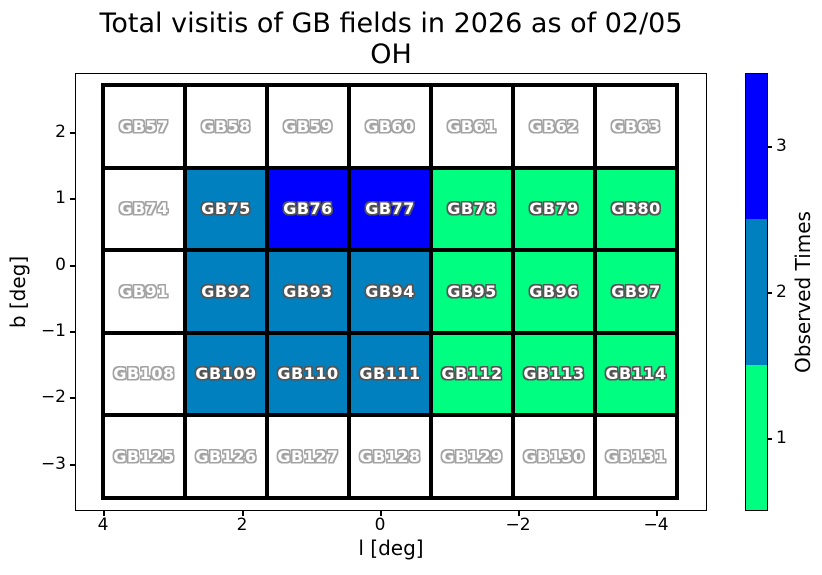  I want to click on field-cell-gb129: GB129, so click(472, 456).